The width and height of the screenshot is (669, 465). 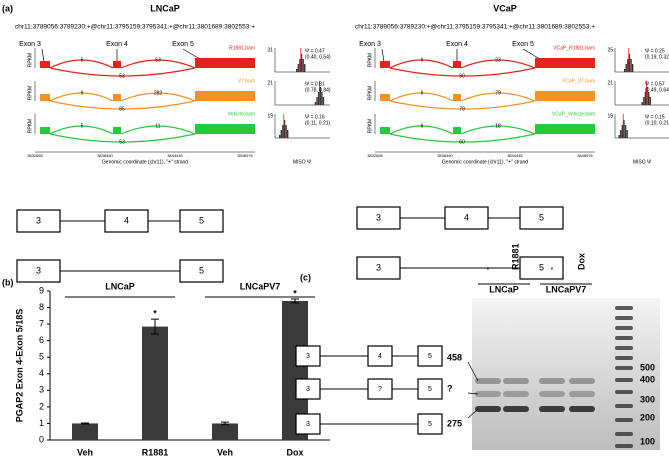 I want to click on cell-line-label: LNCaPV7, so click(x=566, y=289).